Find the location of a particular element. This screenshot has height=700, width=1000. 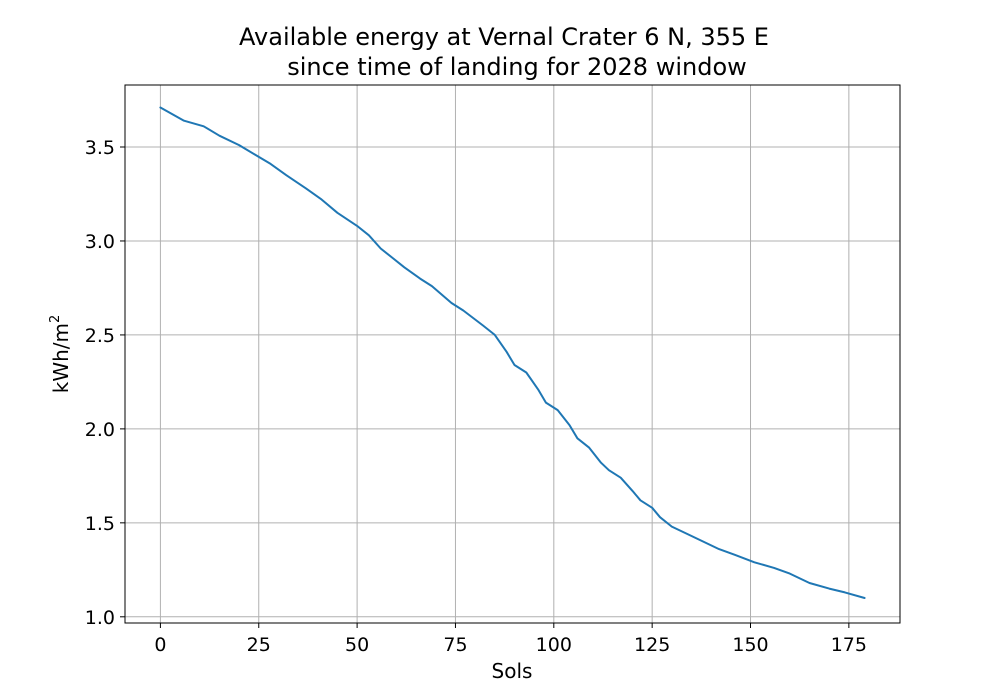

x-tick-label: 50 is located at coordinates (357, 645).